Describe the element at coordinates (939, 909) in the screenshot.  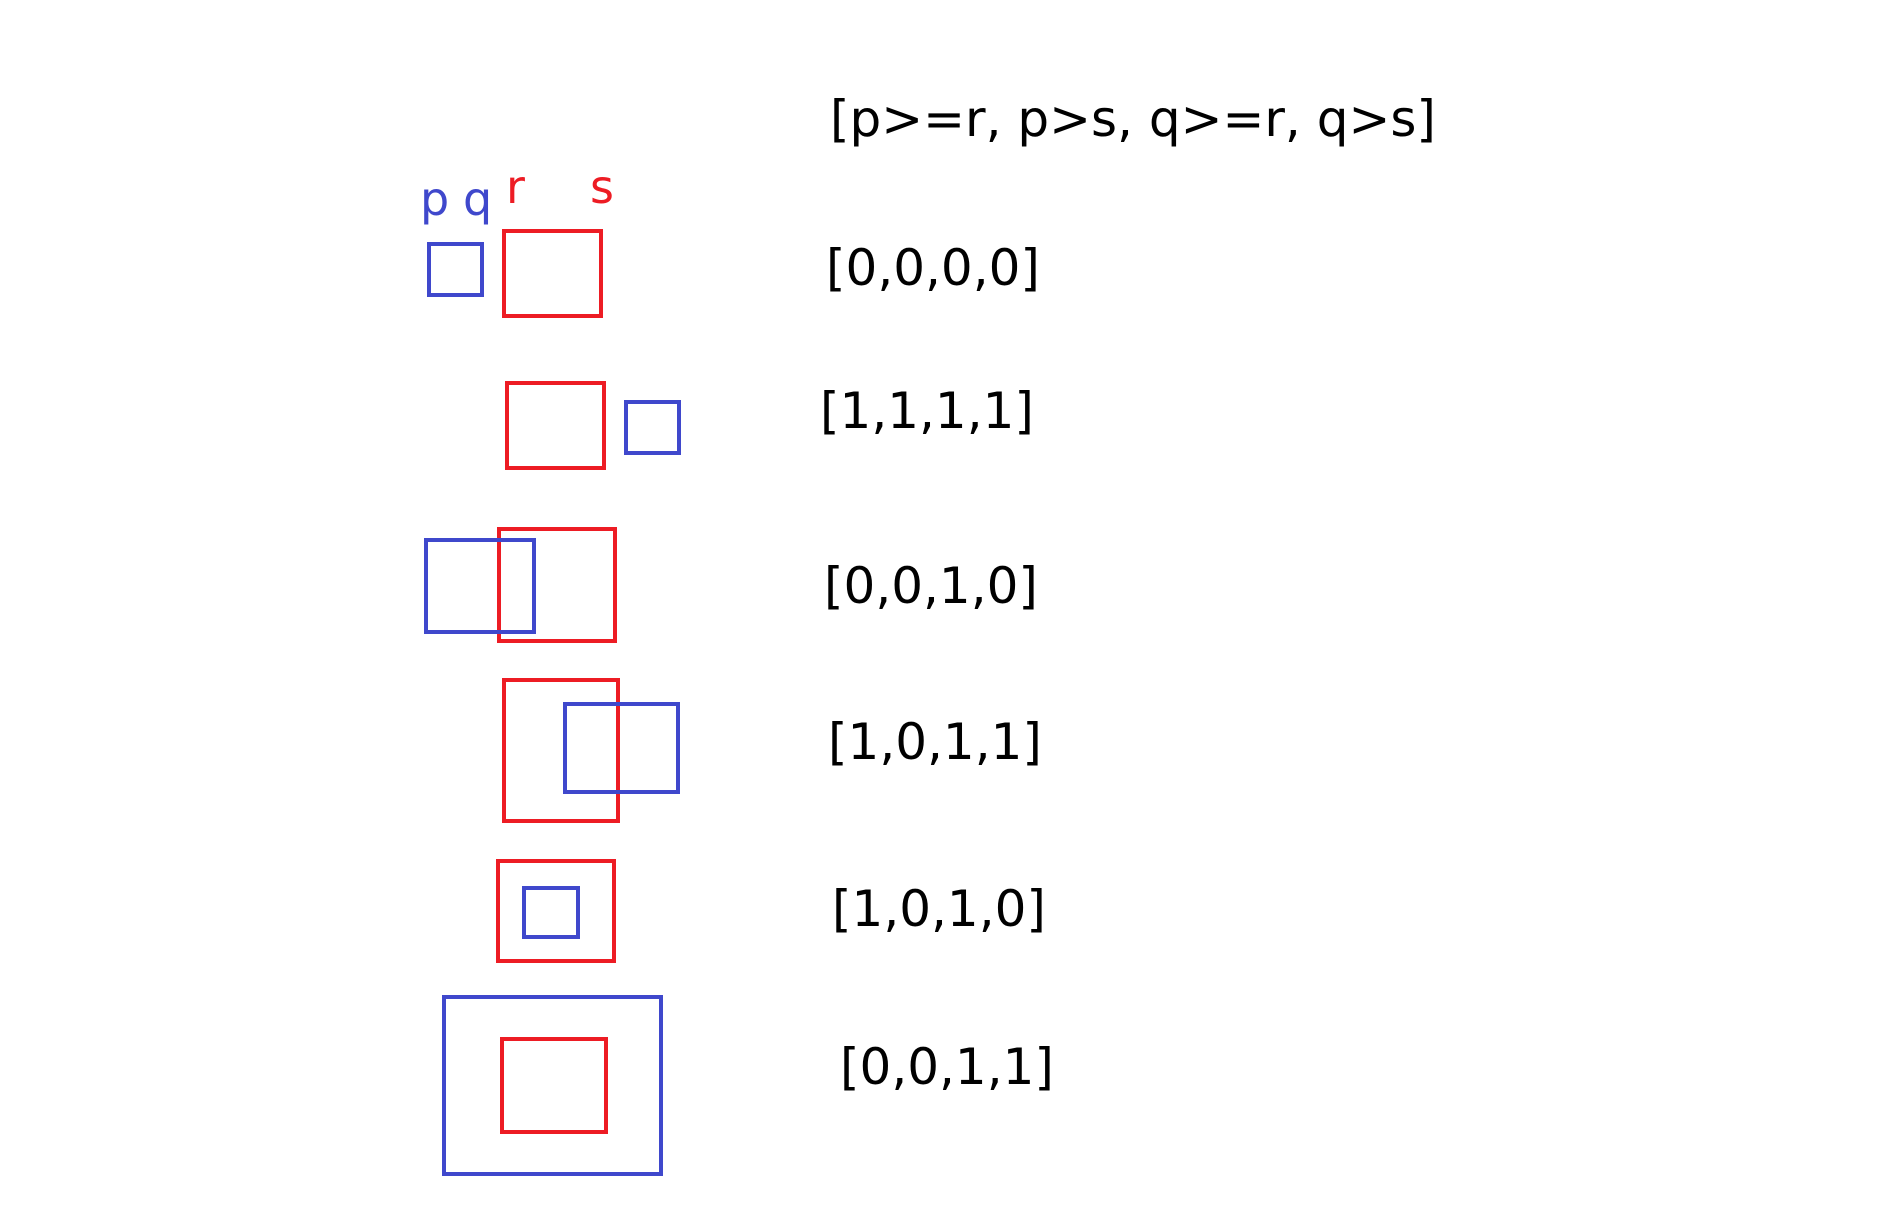
I see `row-5-result: [1,0,1,0]` at that location.